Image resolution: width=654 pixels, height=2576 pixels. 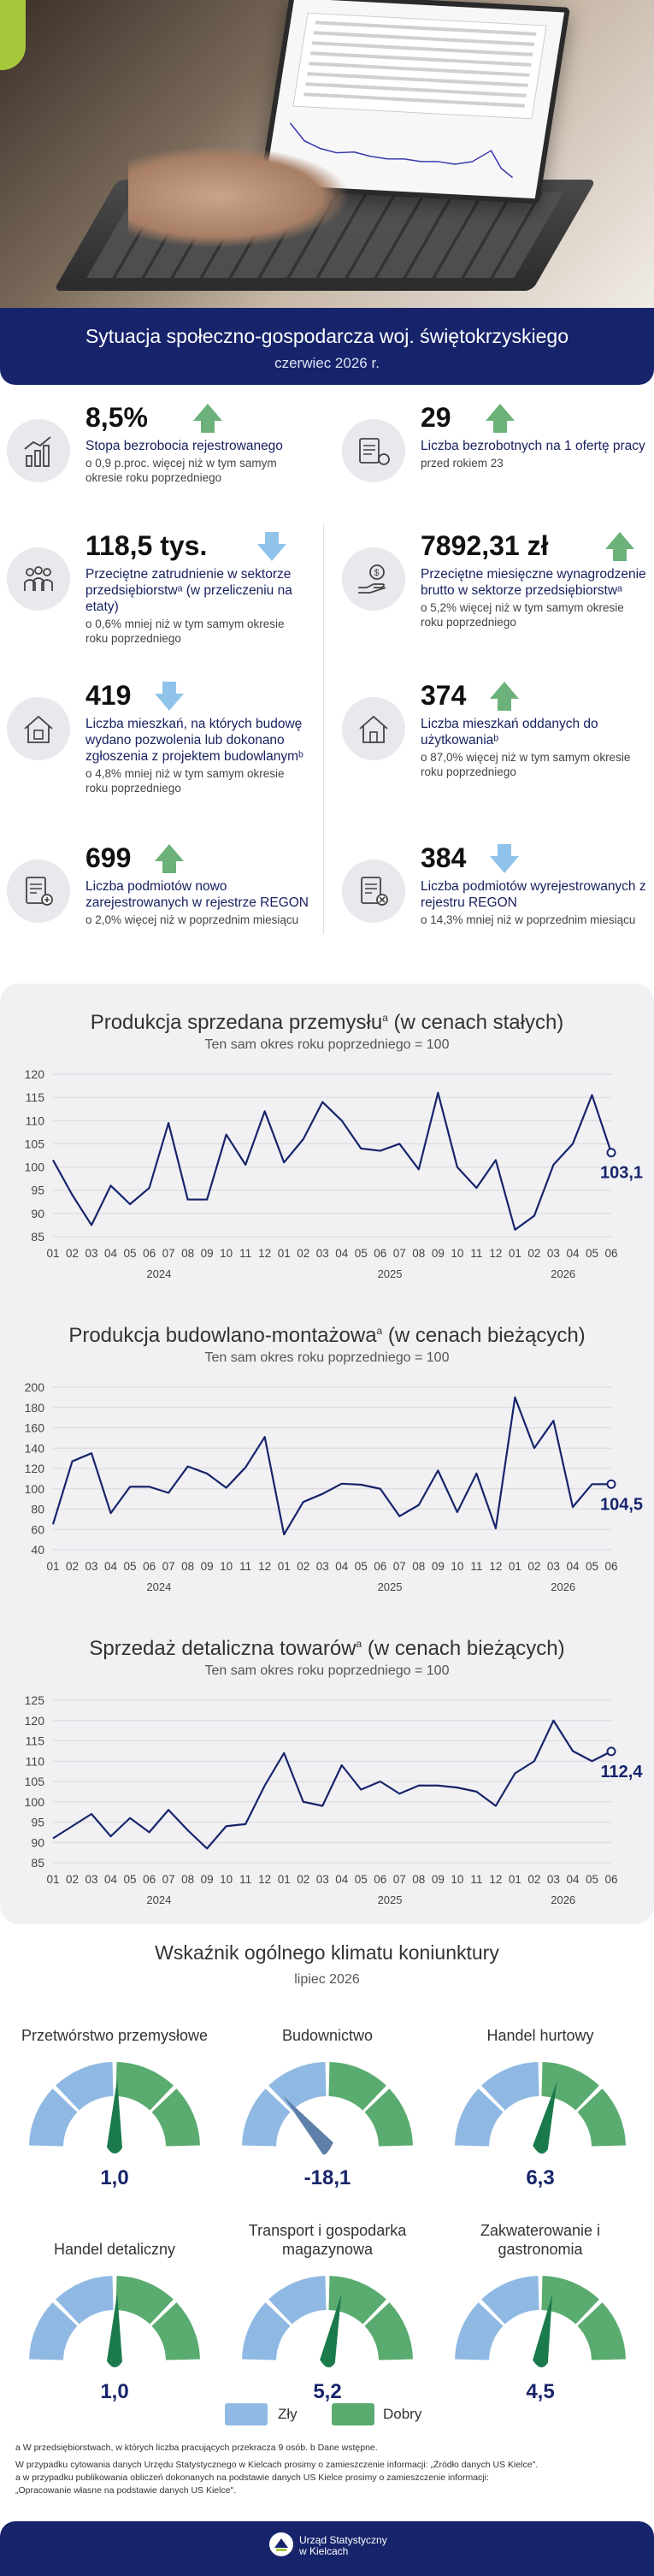 What do you see at coordinates (115, 2035) in the screenshot?
I see `gauge-sector-name: Przetwórstwo przemysłowe` at bounding box center [115, 2035].